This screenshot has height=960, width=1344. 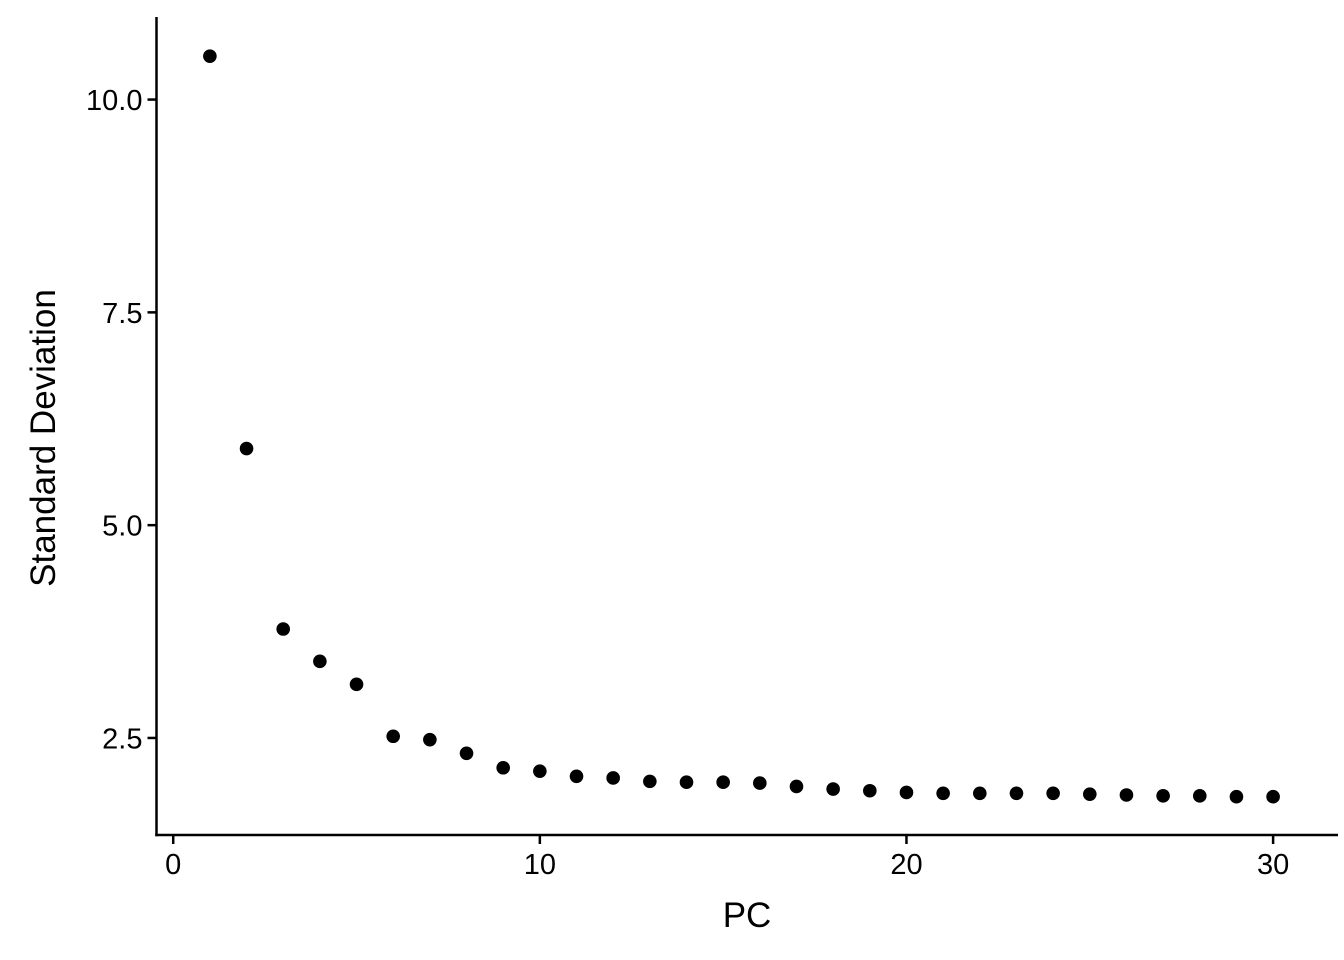 What do you see at coordinates (122, 314) in the screenshot?
I see `y-tick-label: 7.5` at bounding box center [122, 314].